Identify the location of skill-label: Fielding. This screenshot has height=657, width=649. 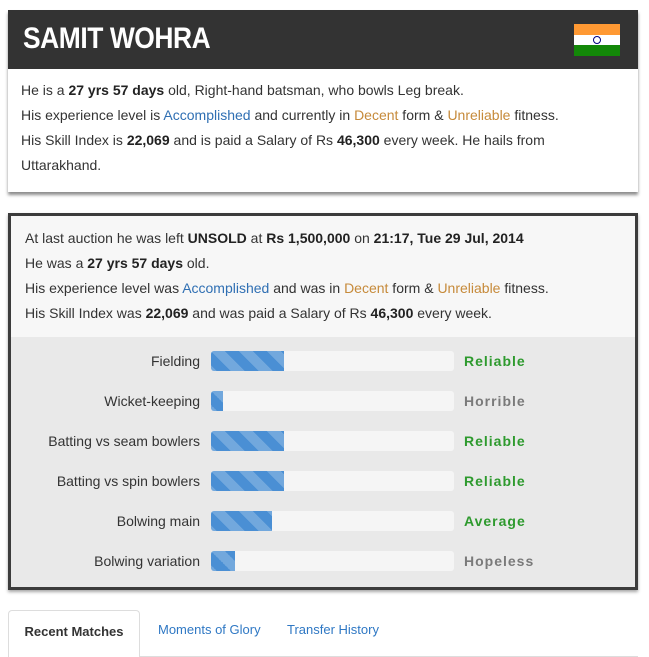
(175, 361).